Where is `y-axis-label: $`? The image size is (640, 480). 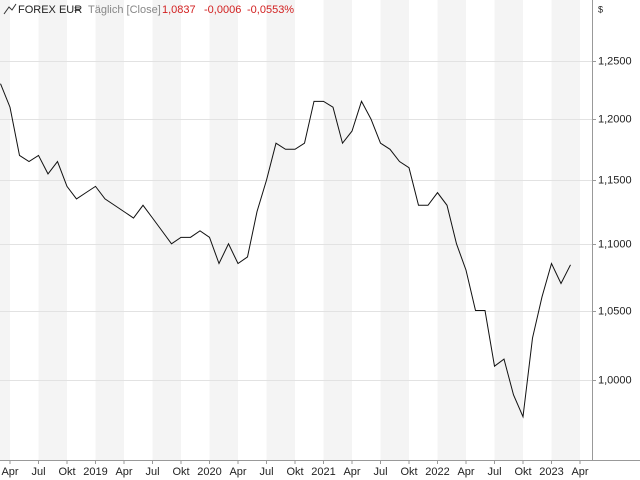
y-axis-label: $ is located at coordinates (600, 9).